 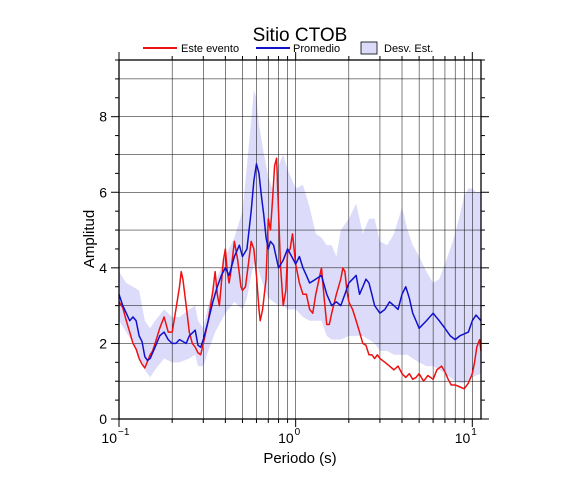 What do you see at coordinates (103, 117) in the screenshot?
I see `y-tick-label: 8` at bounding box center [103, 117].